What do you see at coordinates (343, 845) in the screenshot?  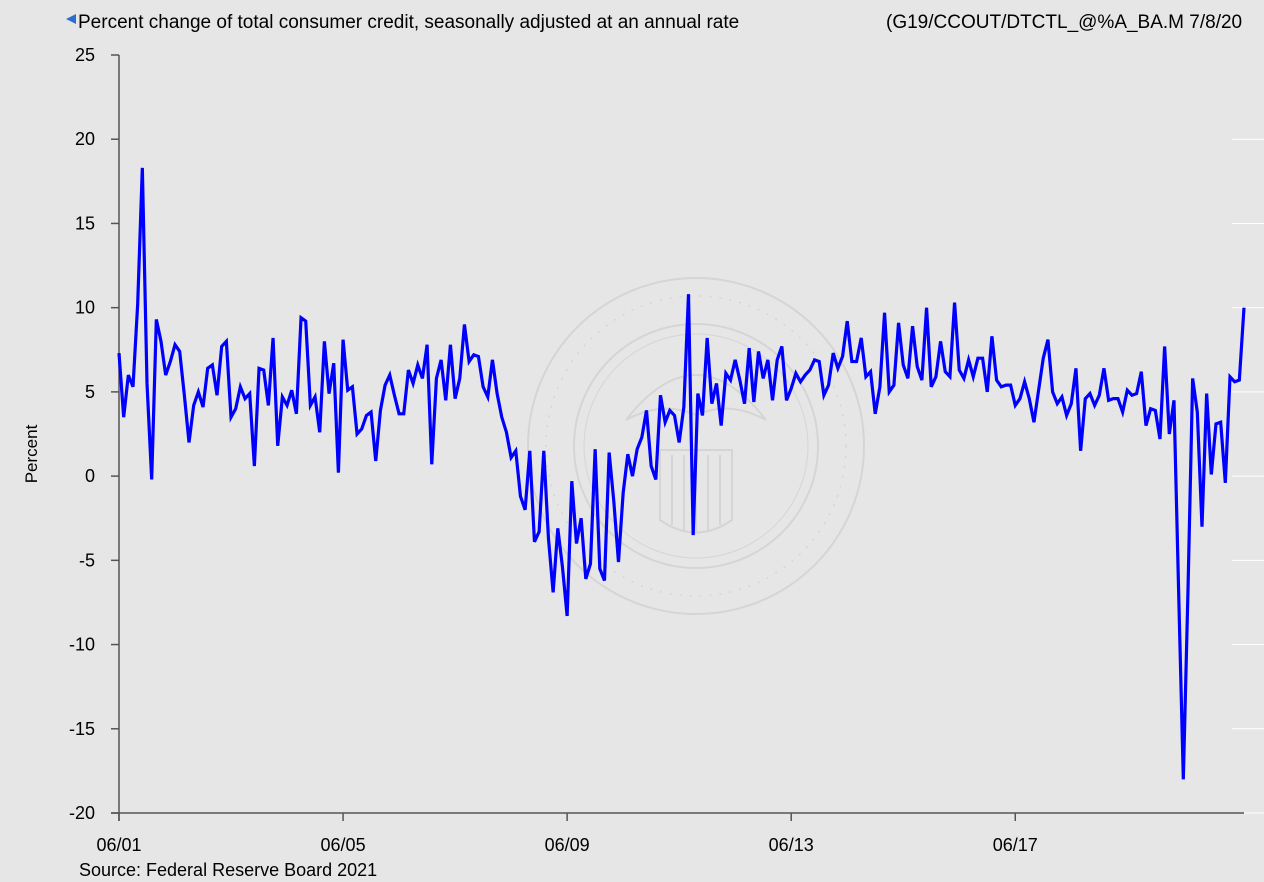 I see `x-tick-label: 06/05` at bounding box center [343, 845].